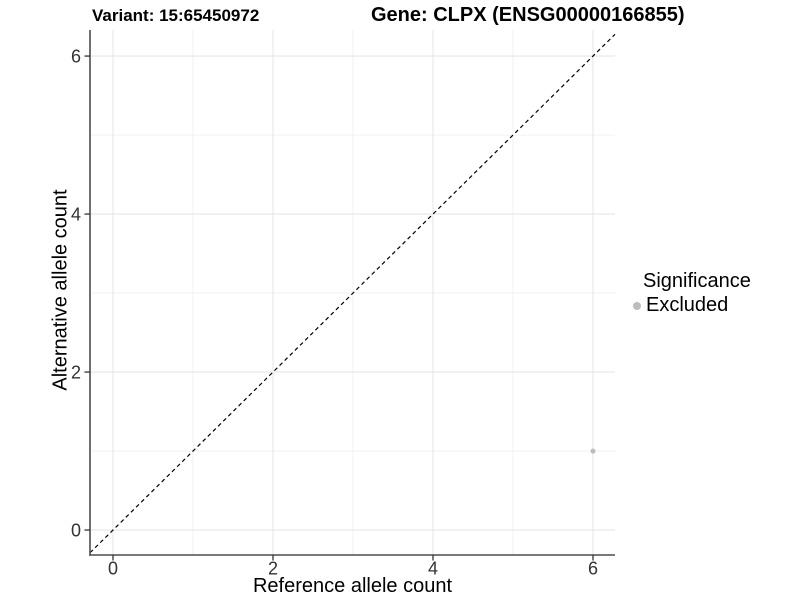 Image resolution: width=800 pixels, height=600 pixels. I want to click on data-point, so click(593, 451).